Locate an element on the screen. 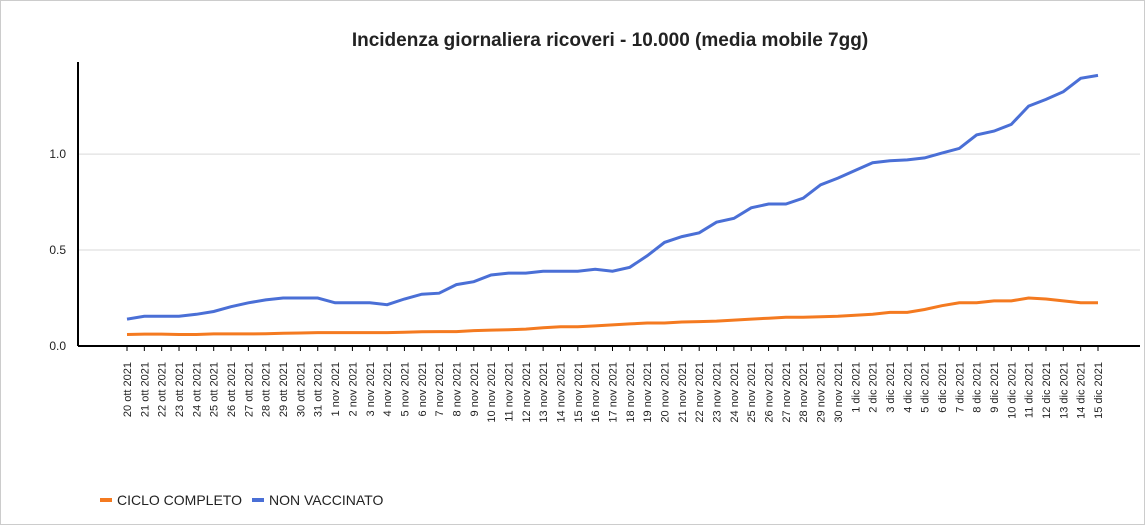  x-tick-label: 13 nov 2021 is located at coordinates (544, 392).